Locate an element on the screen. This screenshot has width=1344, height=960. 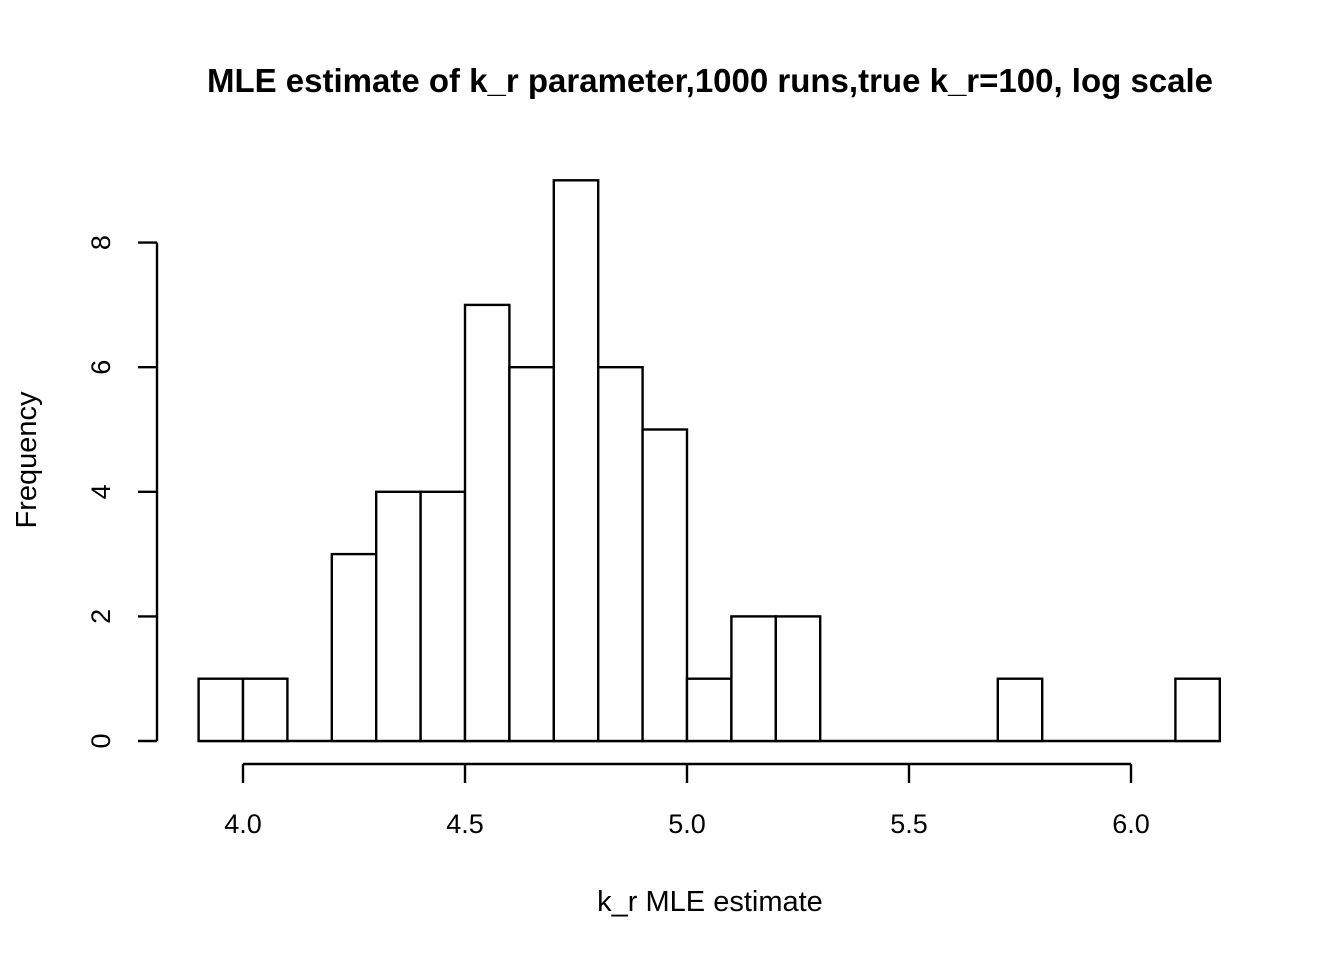
y-tick-label: 2 is located at coordinates (101, 616).